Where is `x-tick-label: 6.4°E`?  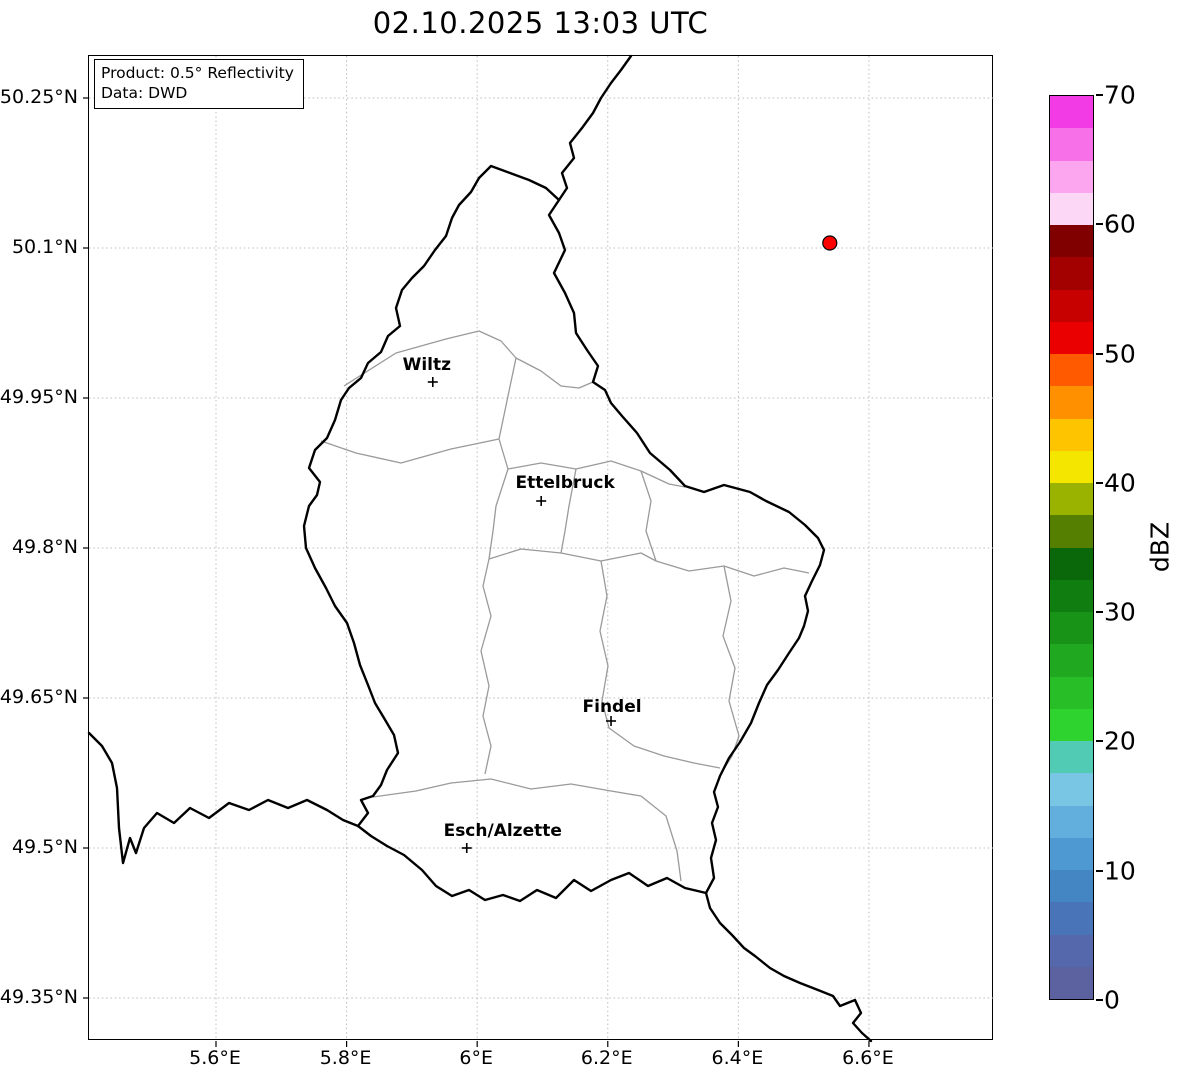 x-tick-label: 6.4°E is located at coordinates (737, 1058).